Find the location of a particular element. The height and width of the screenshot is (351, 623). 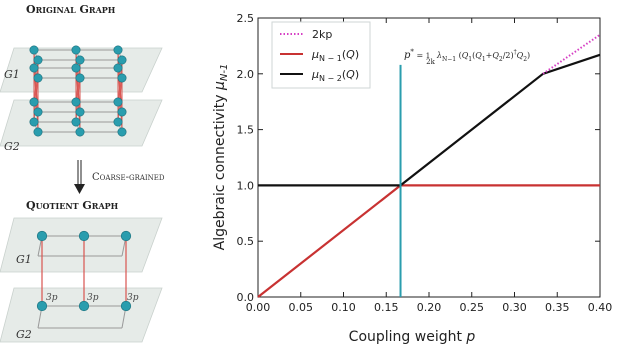

g1-plane is located at coordinates (81, 70).